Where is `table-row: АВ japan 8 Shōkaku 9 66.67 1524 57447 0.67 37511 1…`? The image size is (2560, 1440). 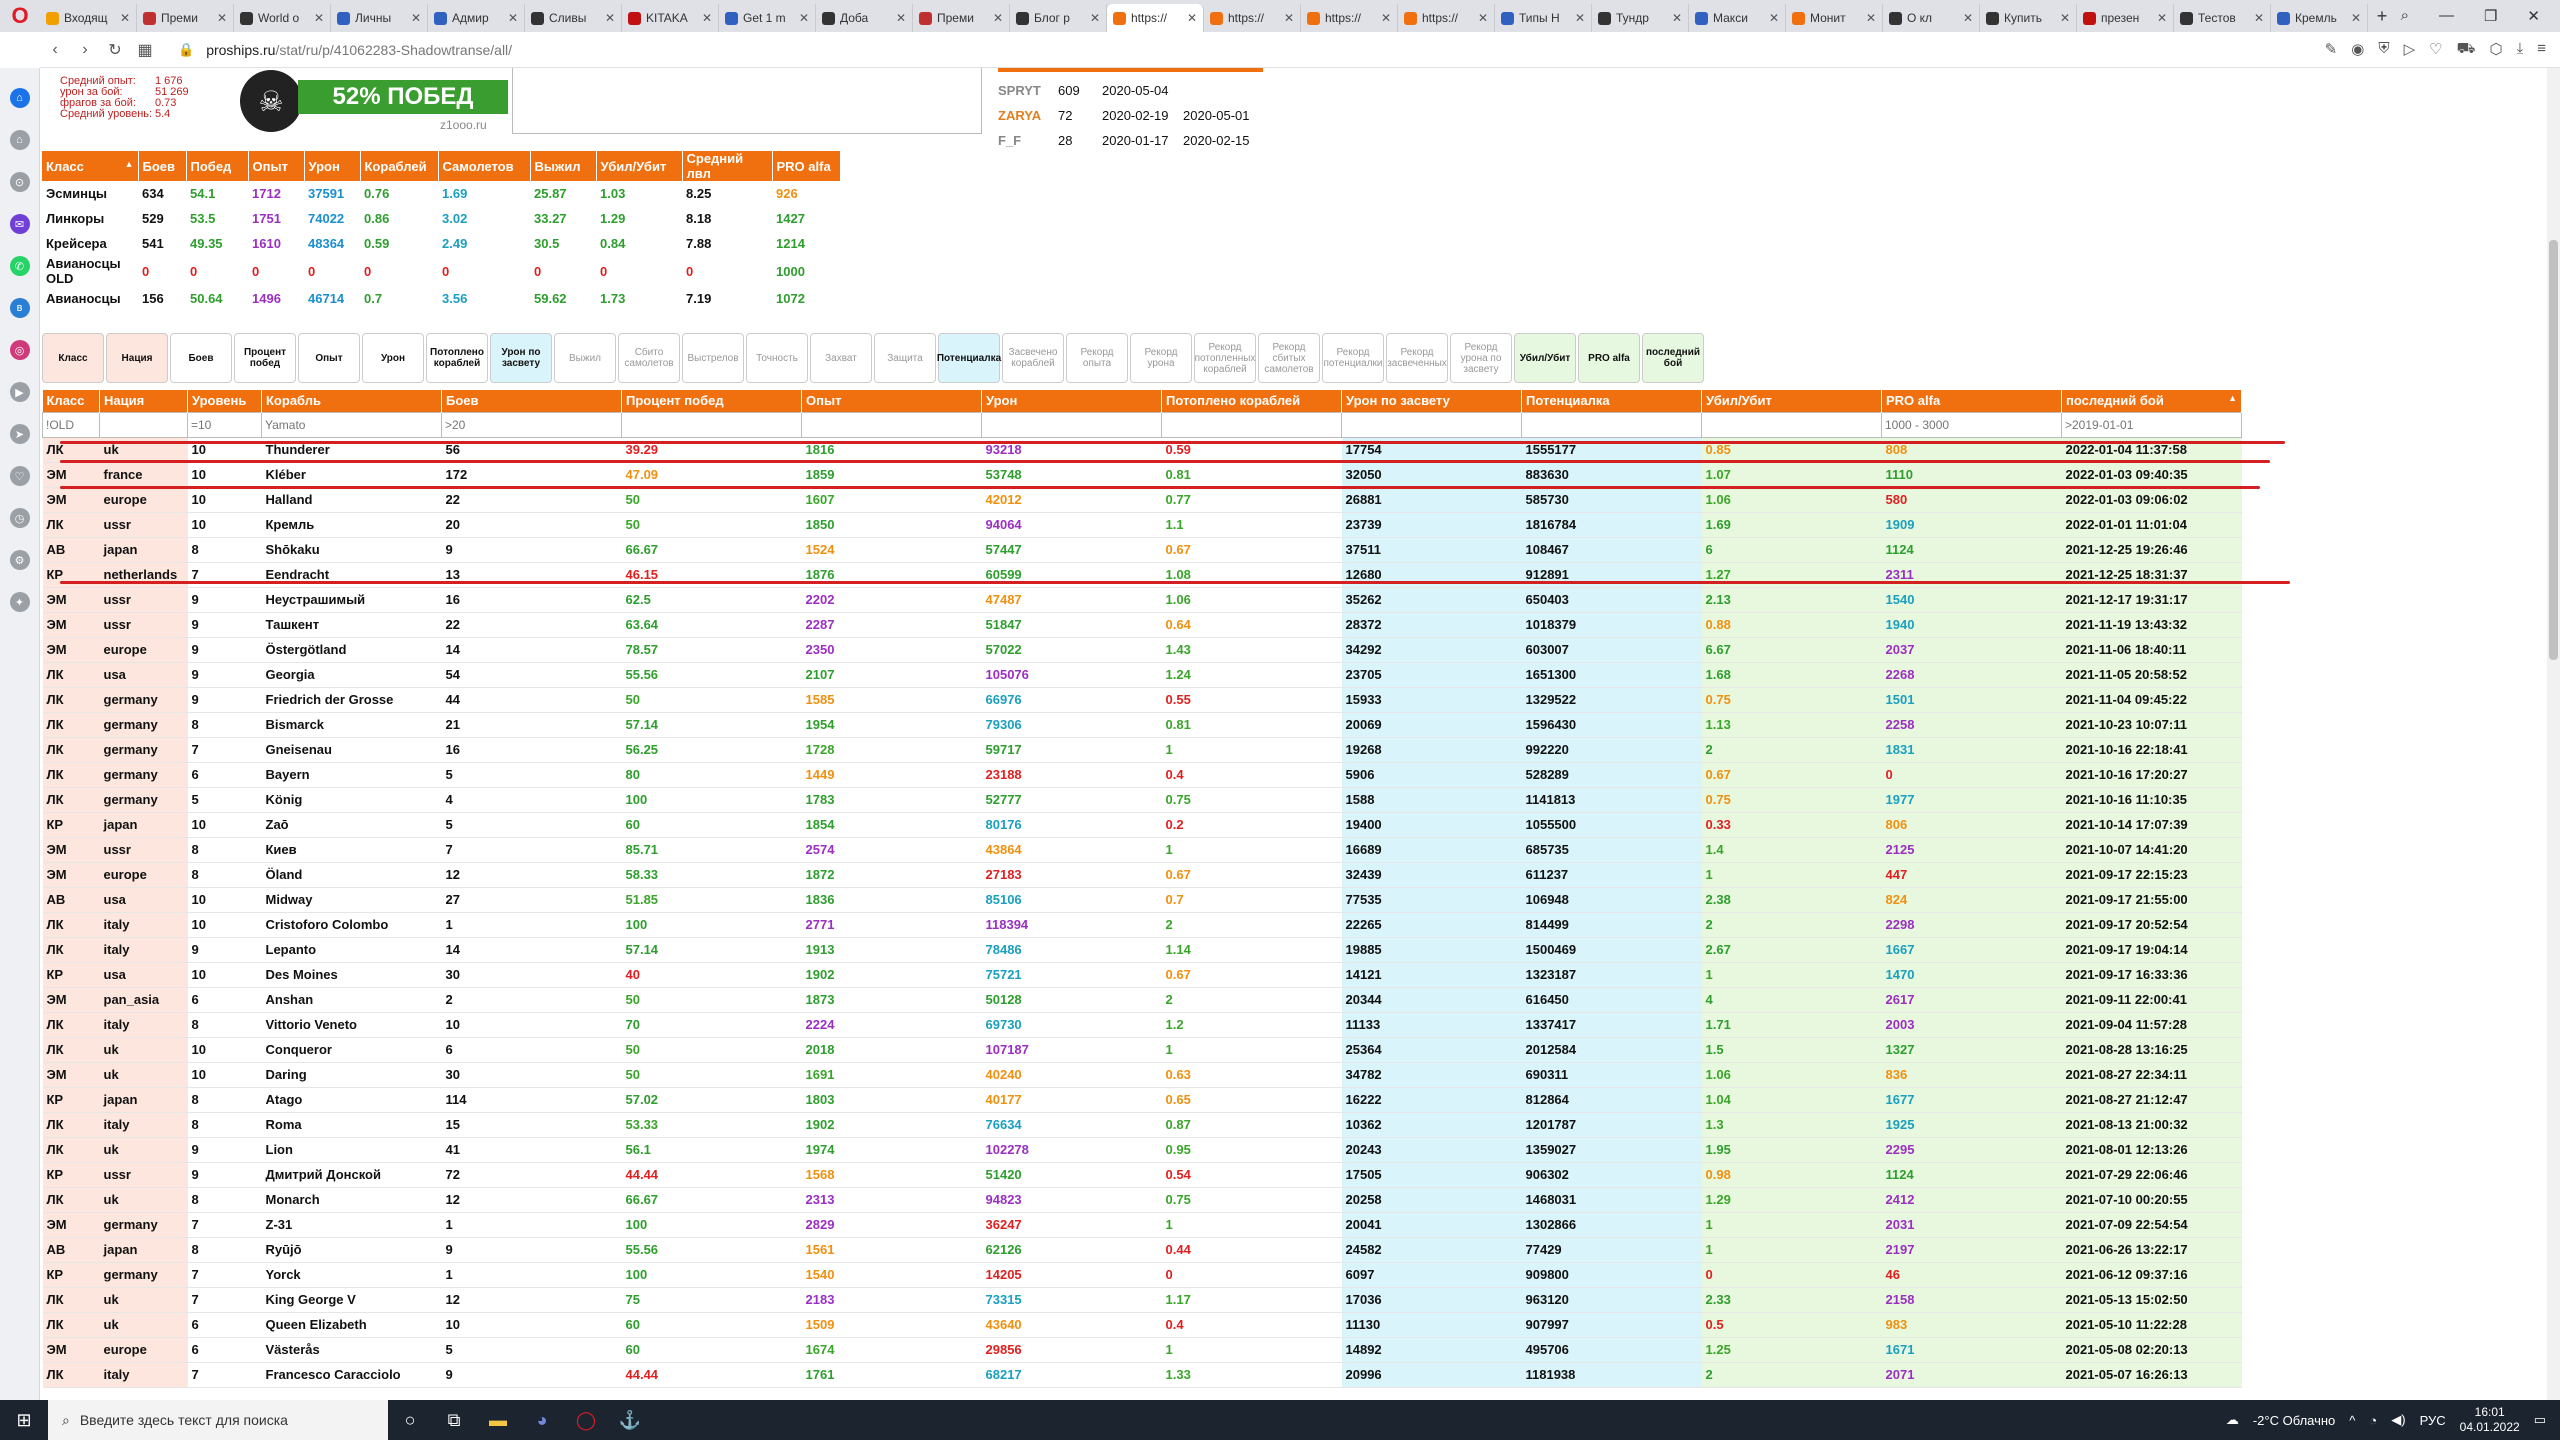 table-row: АВ japan 8 Shōkaku 9 66.67 1524 57447 0.67 37511 1… is located at coordinates (1142, 550).